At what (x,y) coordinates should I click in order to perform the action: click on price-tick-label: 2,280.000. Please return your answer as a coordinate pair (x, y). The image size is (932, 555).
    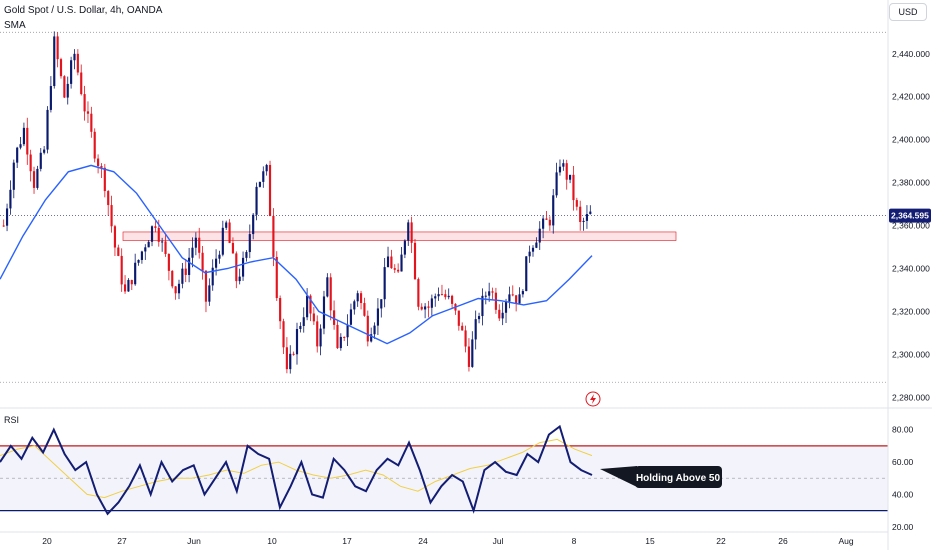
    Looking at the image, I should click on (911, 397).